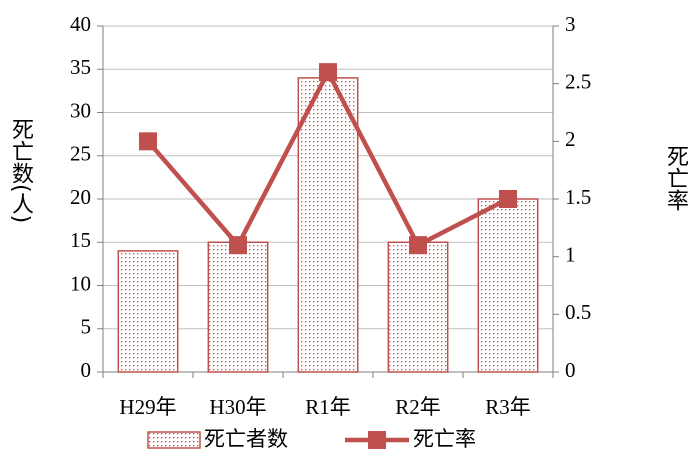 This screenshot has width=693, height=458. I want to click on y-tick-label: 40, so click(80, 24).